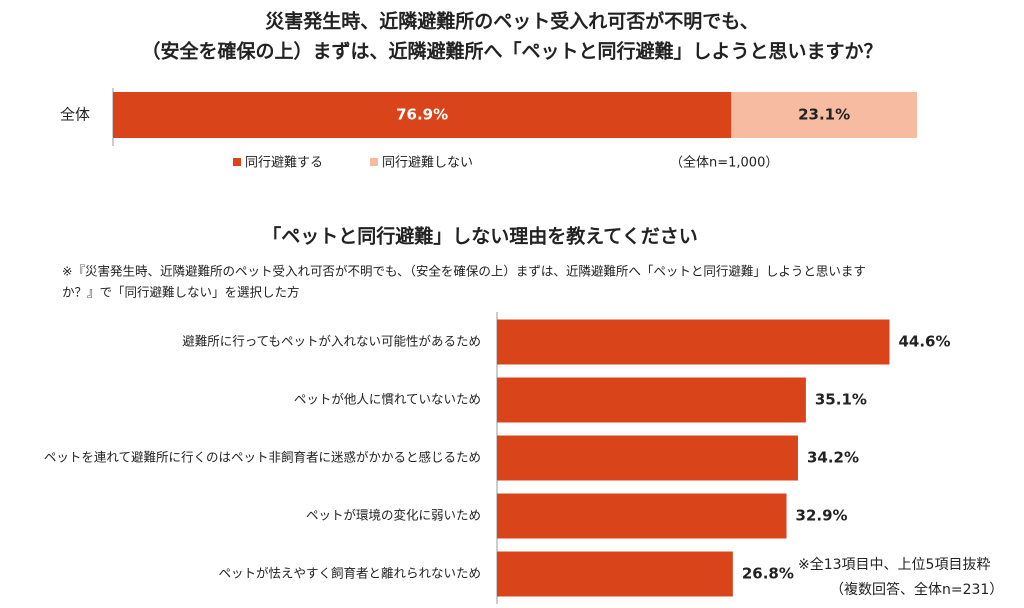 This screenshot has width=1024, height=608. What do you see at coordinates (511, 21) in the screenshot?
I see `chart-title: 災害発生時、近隣避難所のペット受入れ可否が不明でも、` at bounding box center [511, 21].